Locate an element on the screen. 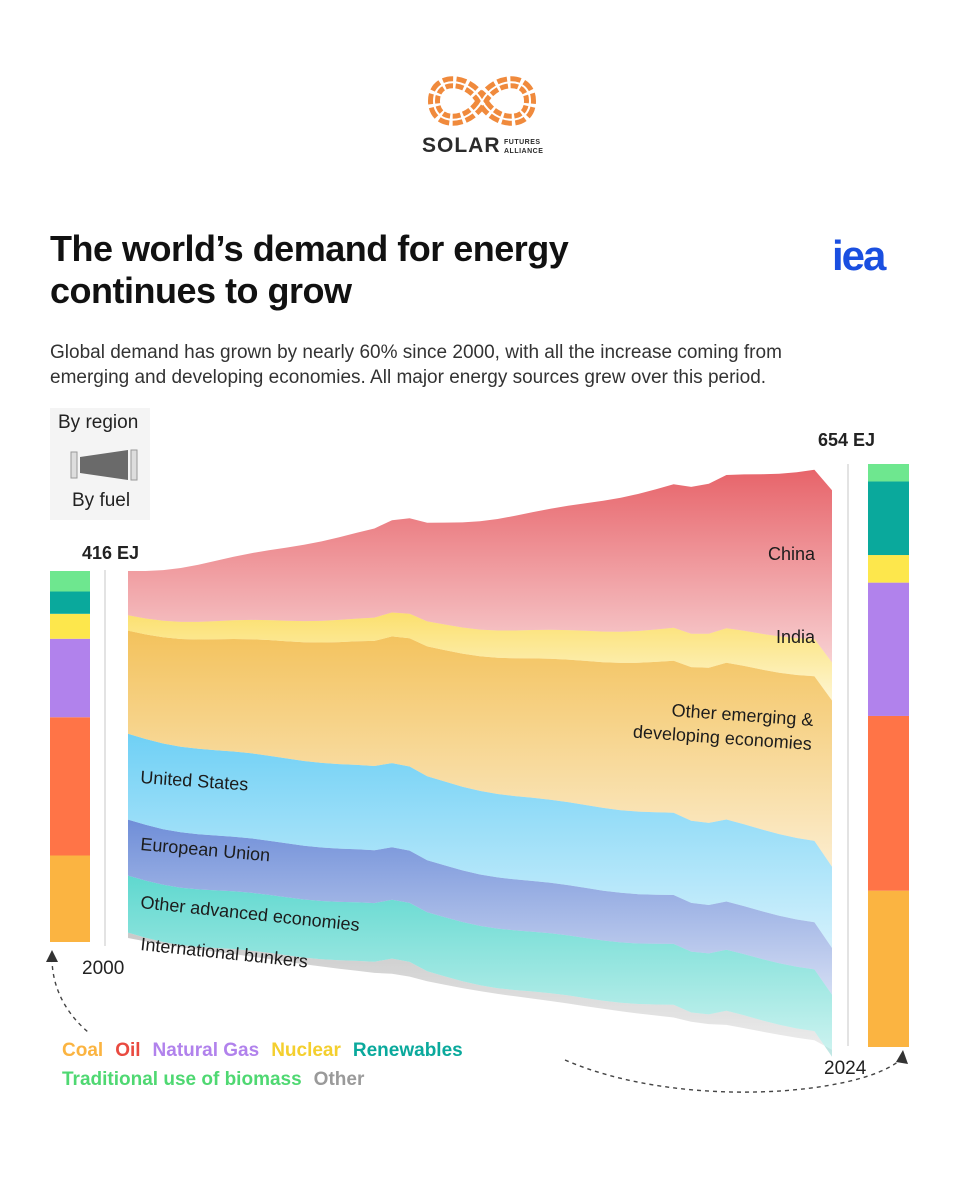  title-line-1: The world’s demand for energy is located at coordinates (309, 248).